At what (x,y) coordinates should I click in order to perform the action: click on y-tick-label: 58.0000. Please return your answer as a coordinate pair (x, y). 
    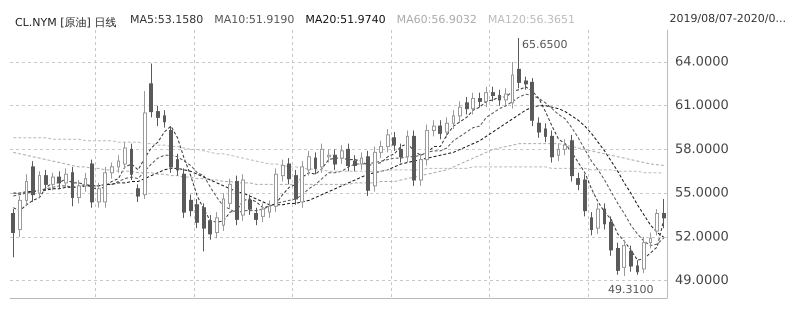
    Looking at the image, I should click on (702, 149).